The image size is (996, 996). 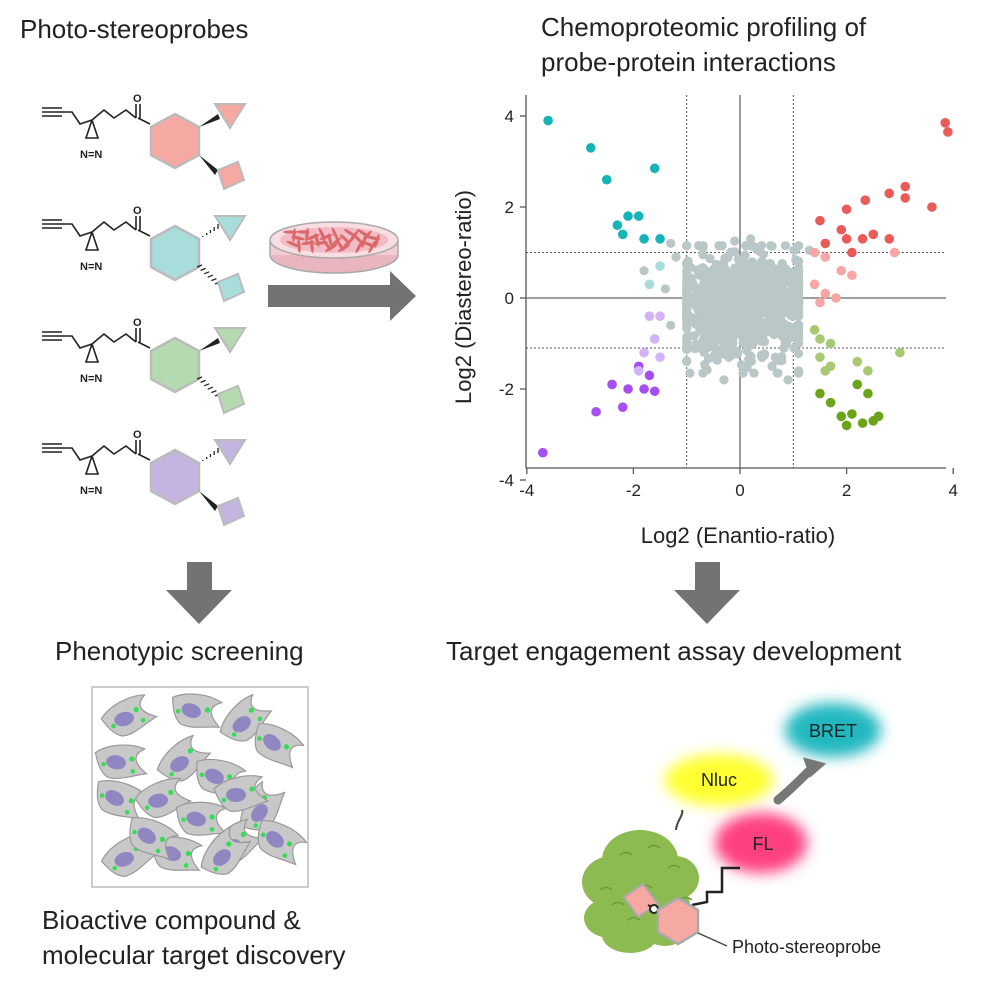 I want to click on chemoproteomic-title-line1: Chemoproteomic profiling of, so click(x=704, y=27).